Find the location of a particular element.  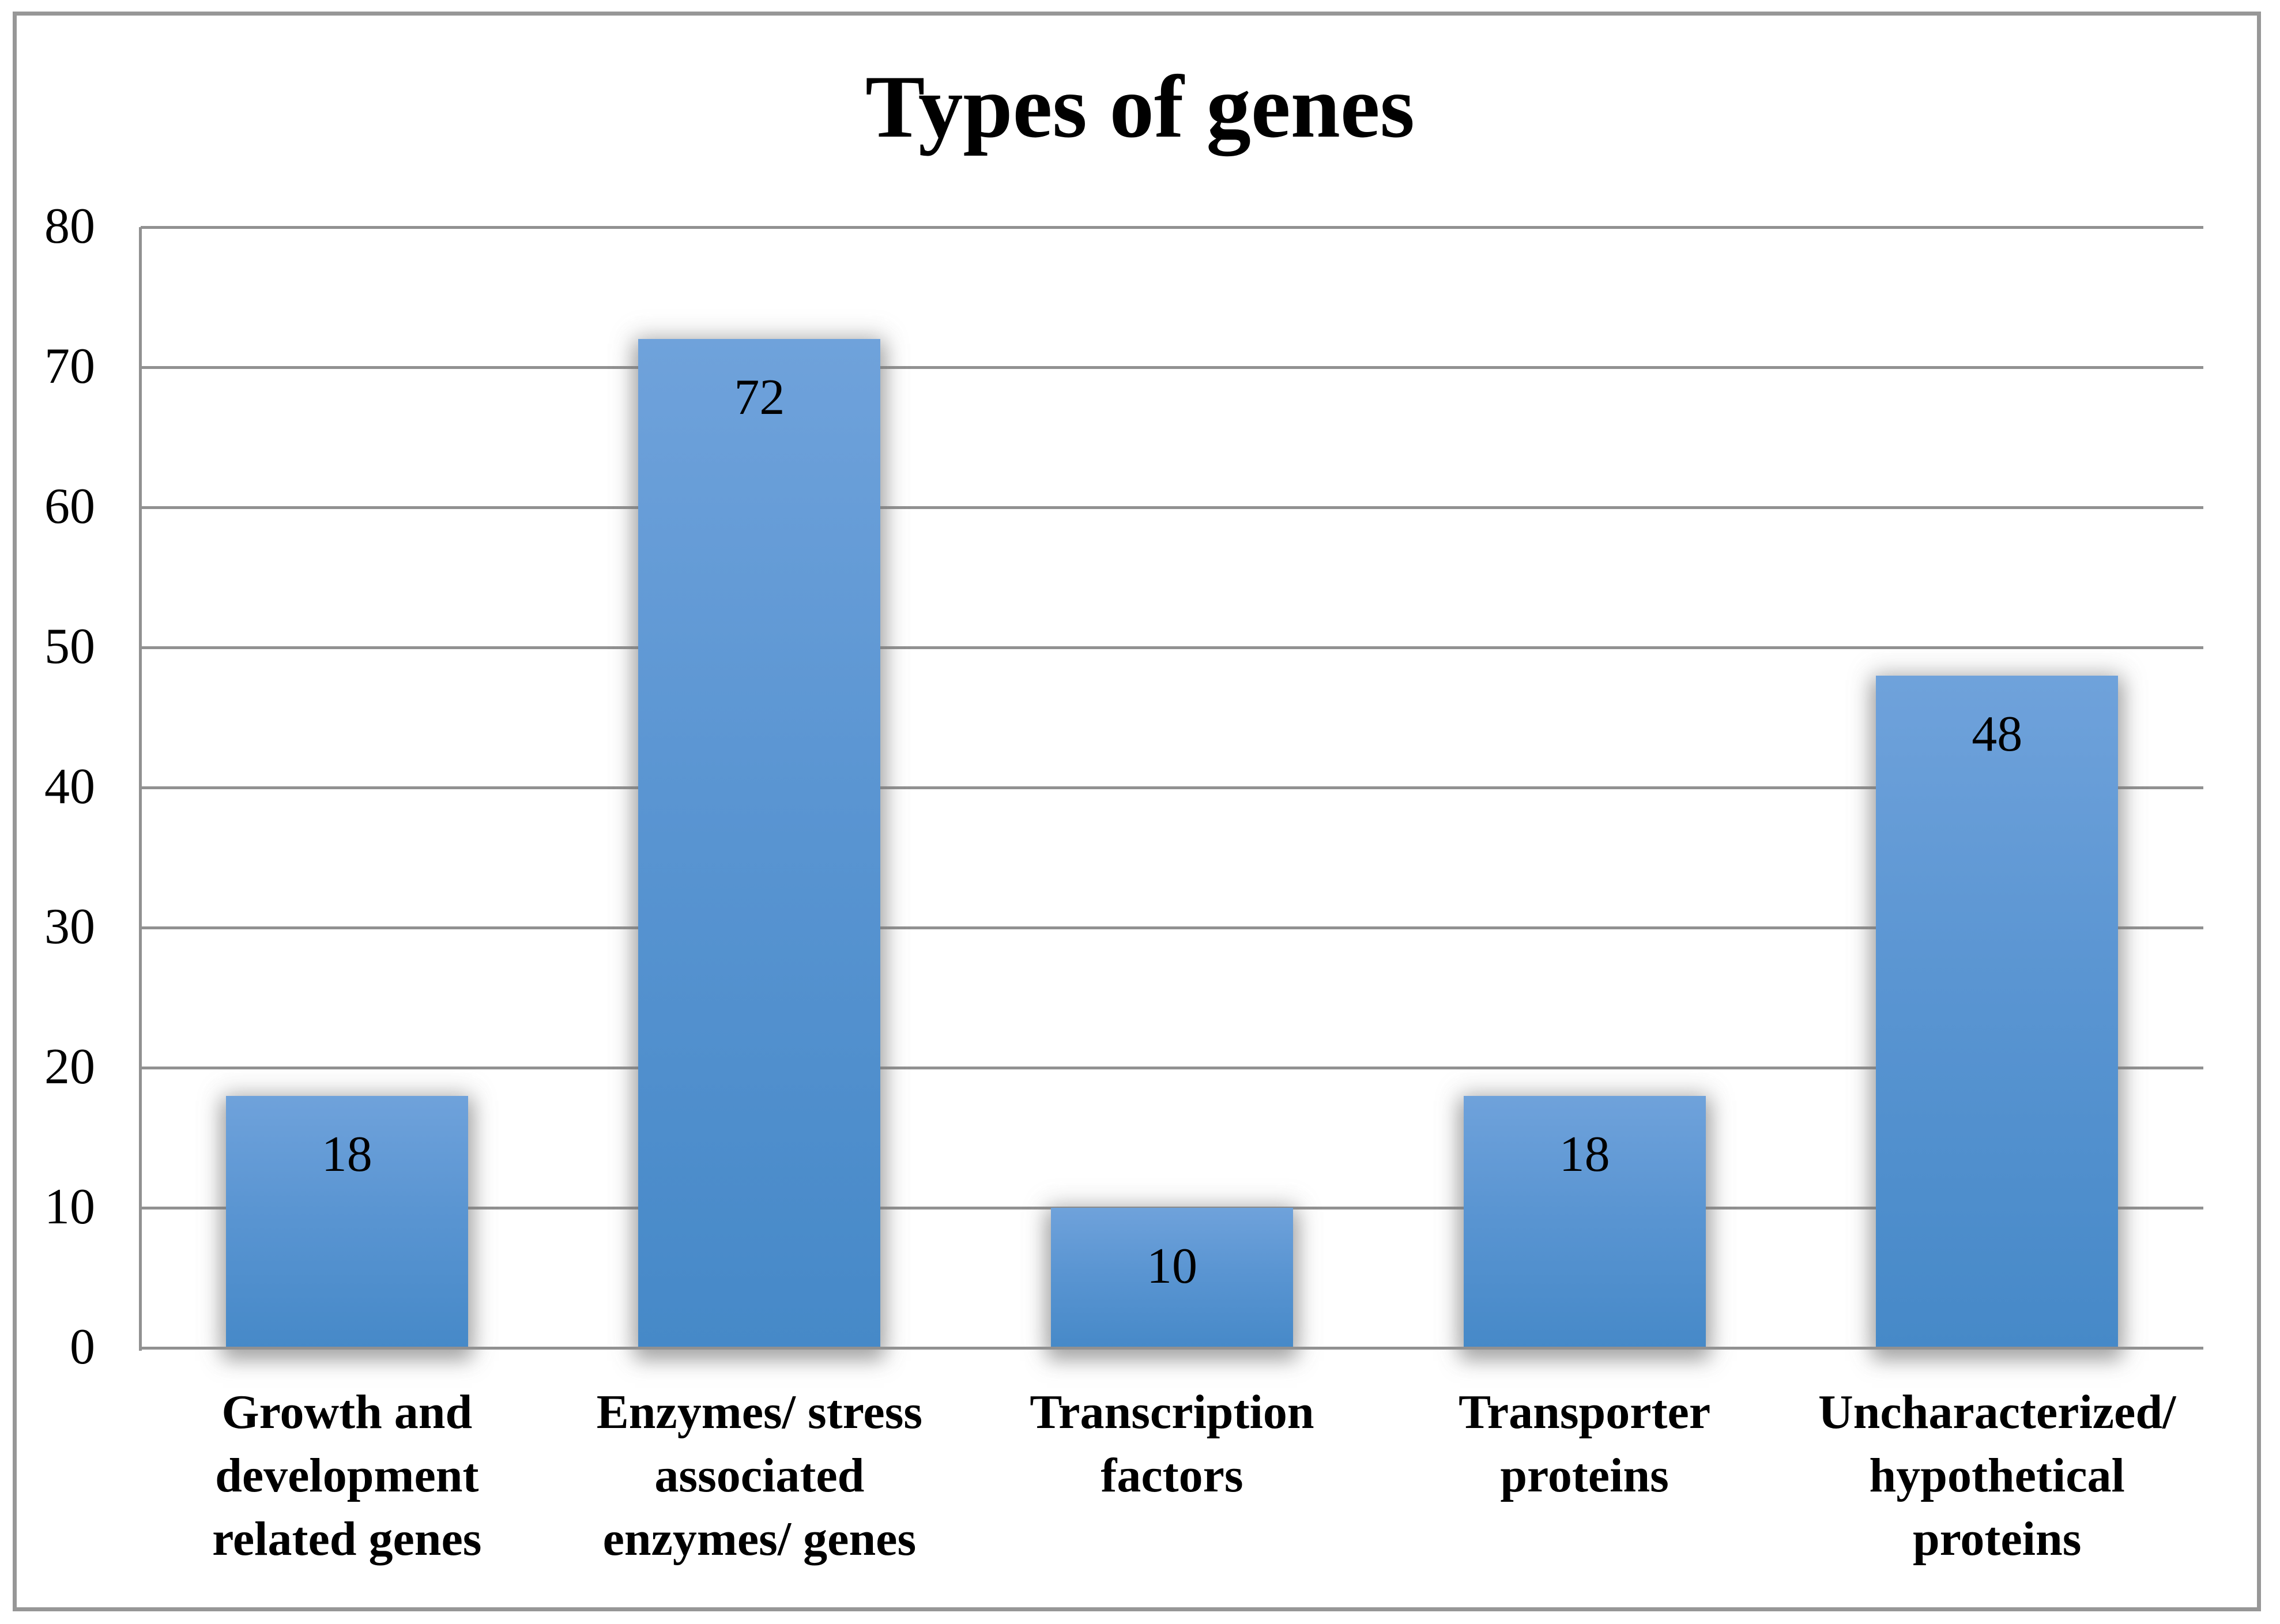

bar-value-label-growth-and-development-related-genes: 18 is located at coordinates (346, 1154).